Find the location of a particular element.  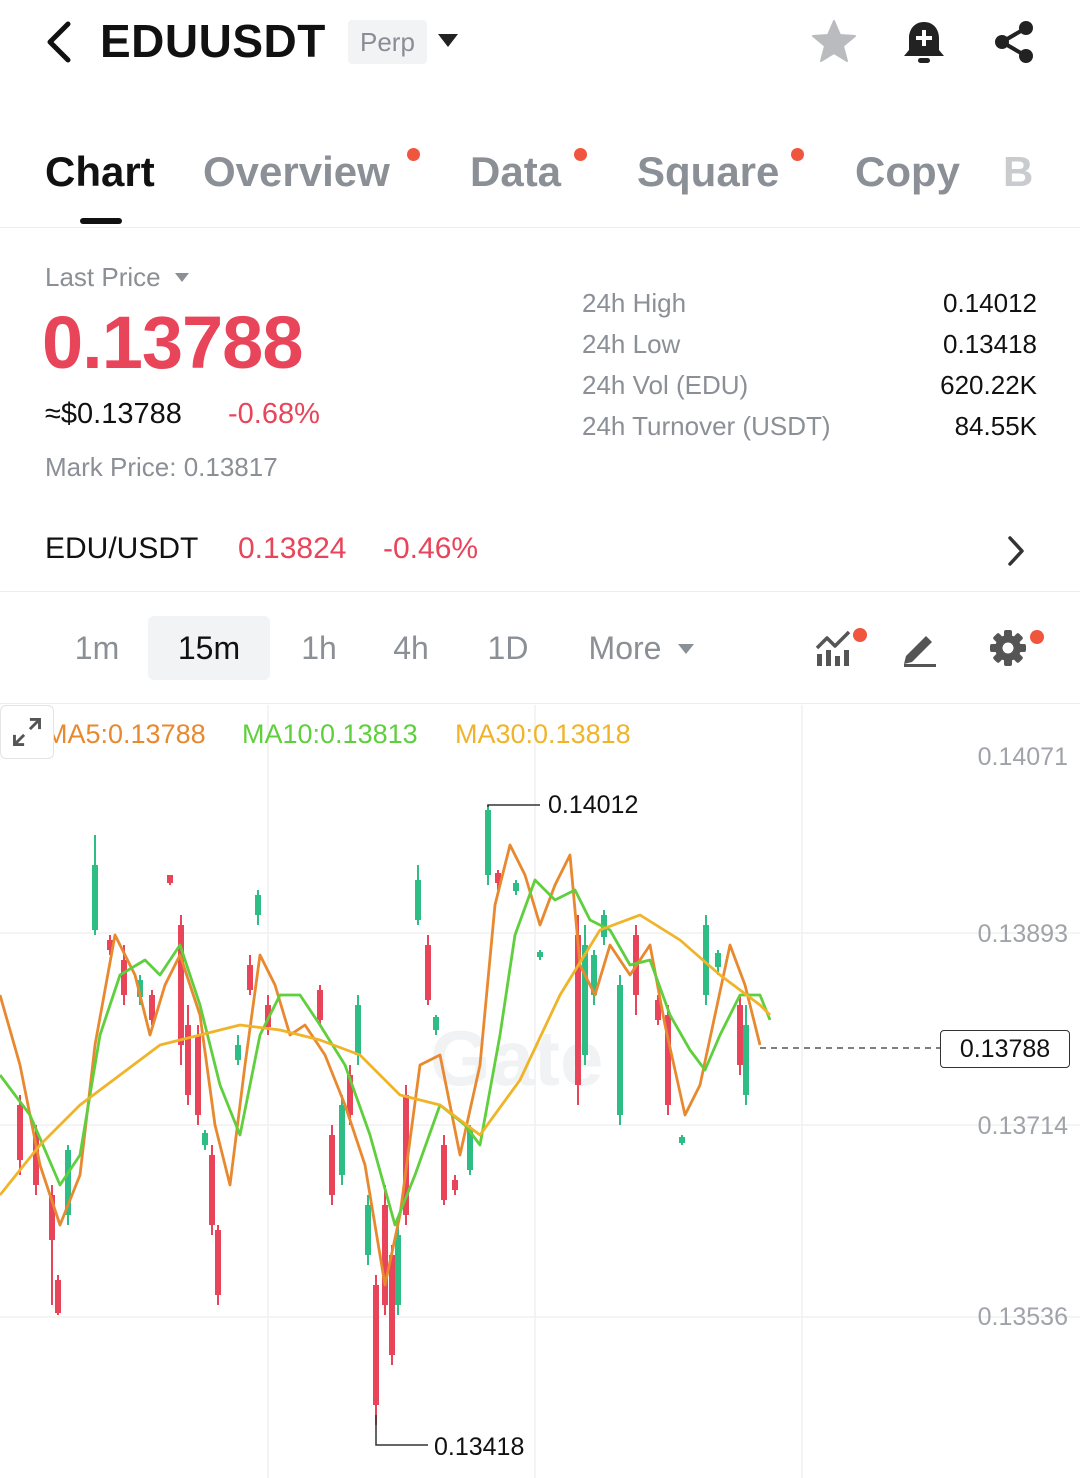

symbol-title: EDUUSDT is located at coordinates (213, 41).